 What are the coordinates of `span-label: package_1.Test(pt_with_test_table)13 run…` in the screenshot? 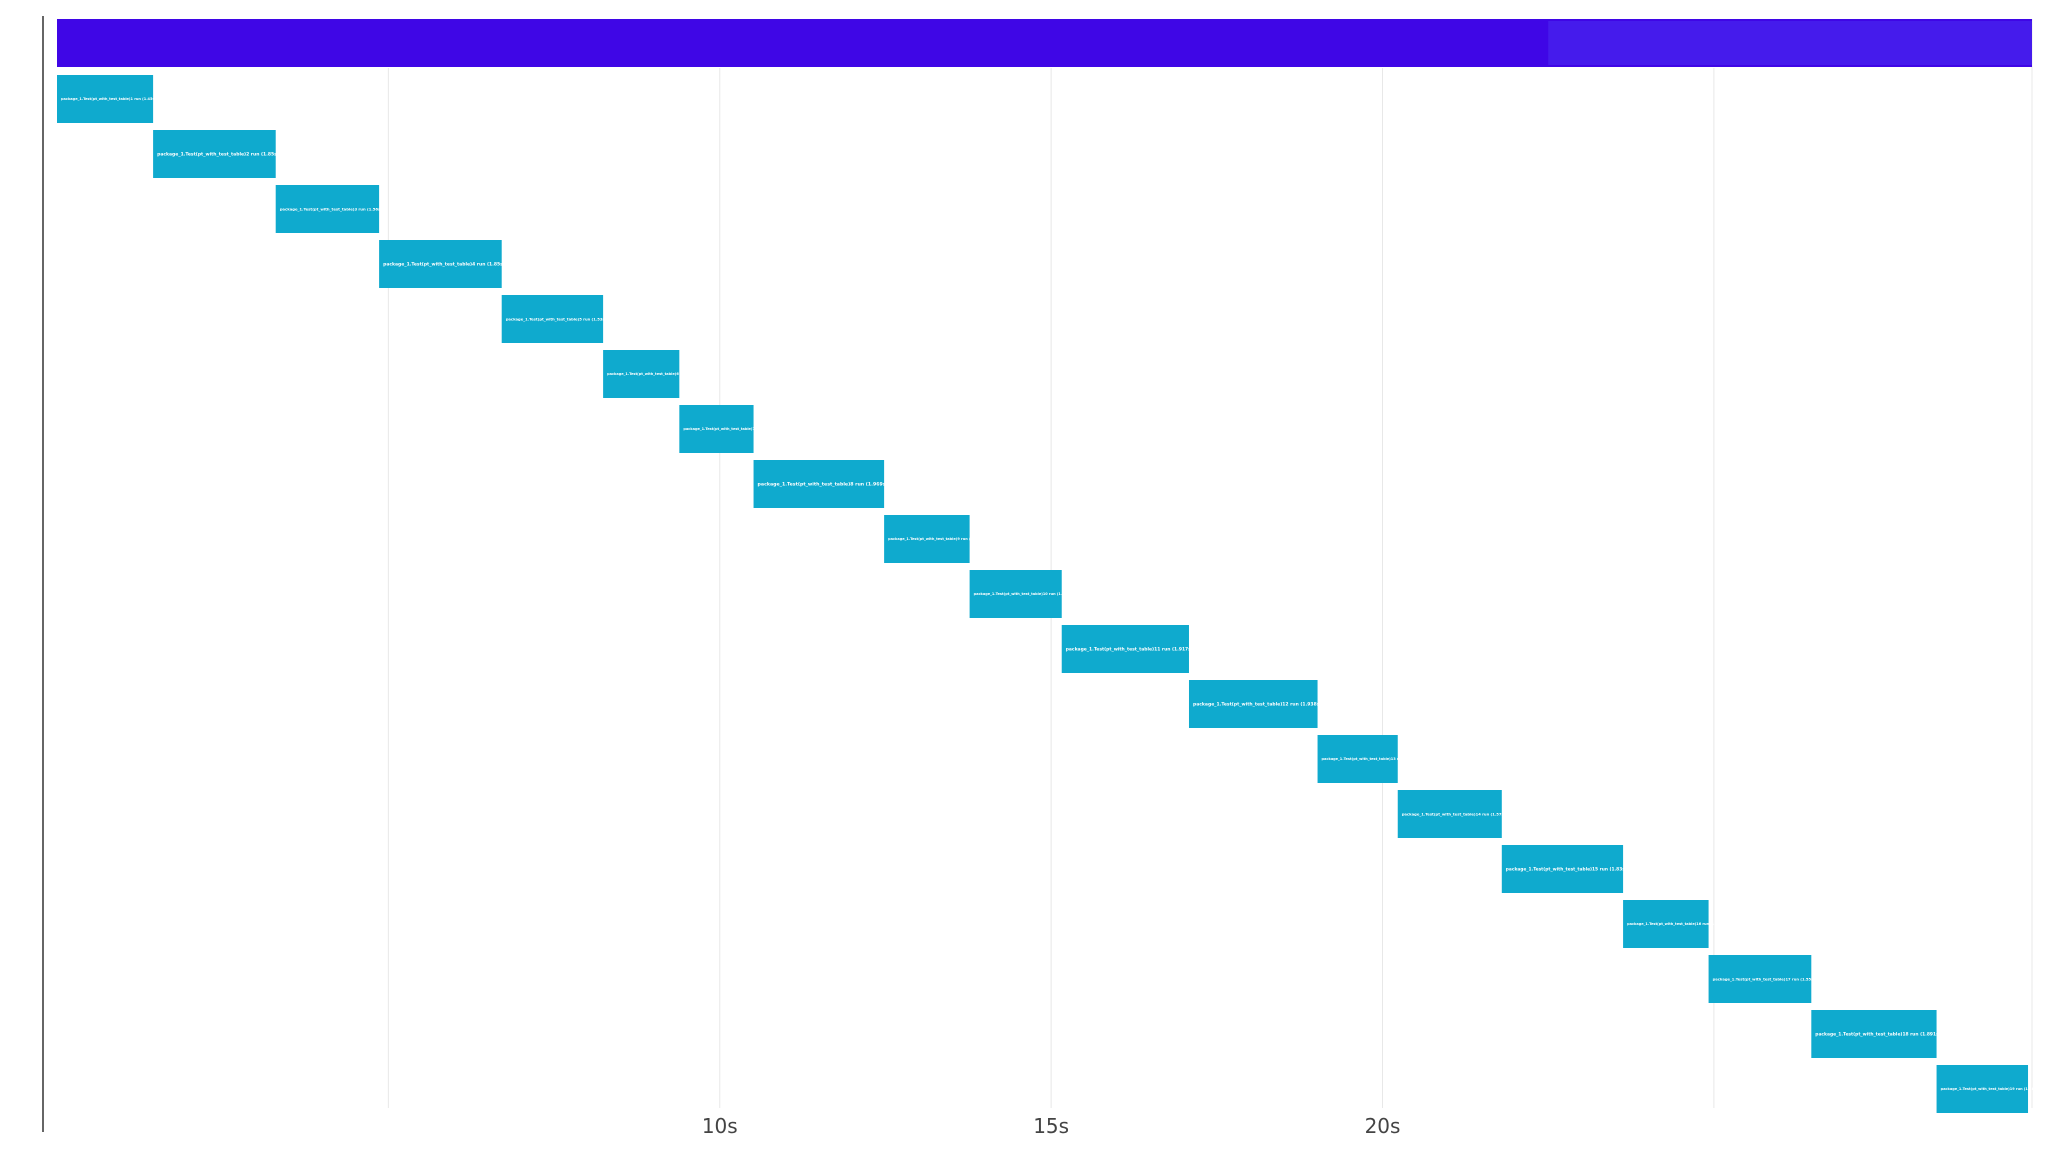 It's located at (1371, 759).